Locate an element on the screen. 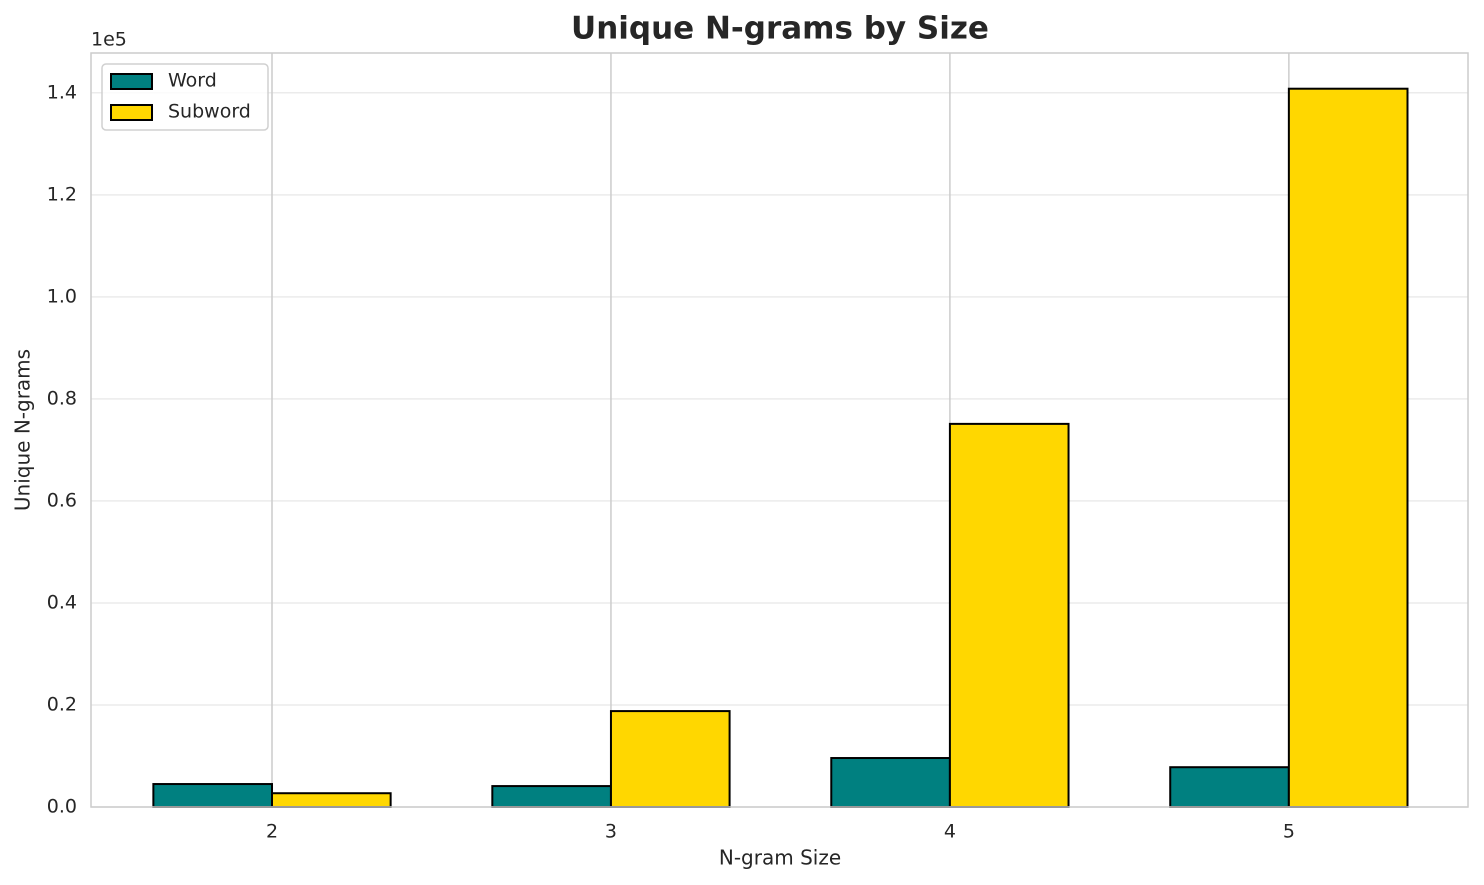 The width and height of the screenshot is (1484, 885). legend: Word Subword is located at coordinates (185, 97).